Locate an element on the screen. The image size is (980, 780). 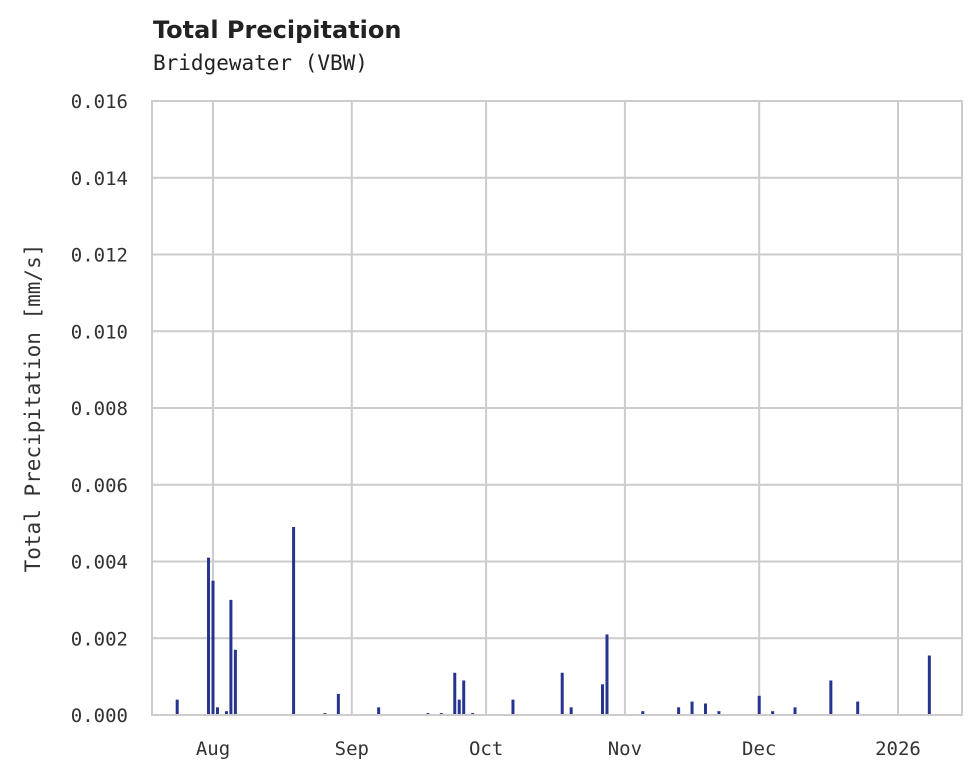
y-tick-label: 0.008 is located at coordinates (99, 409).